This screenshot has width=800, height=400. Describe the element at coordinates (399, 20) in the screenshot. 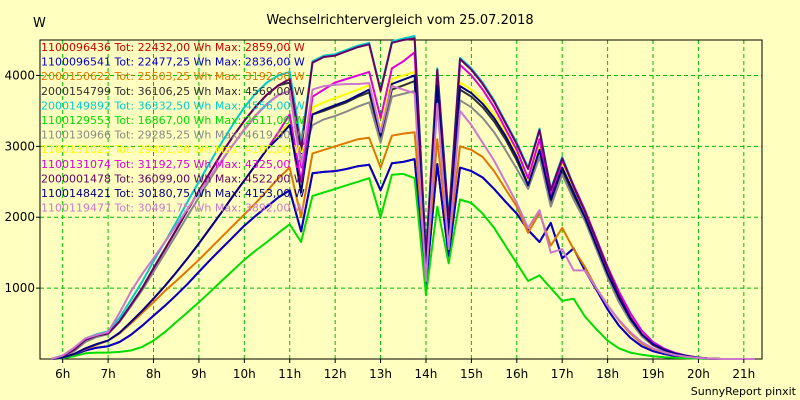

I see `chart-title: Wechselrichtervergleich vom 25.07.2018` at that location.